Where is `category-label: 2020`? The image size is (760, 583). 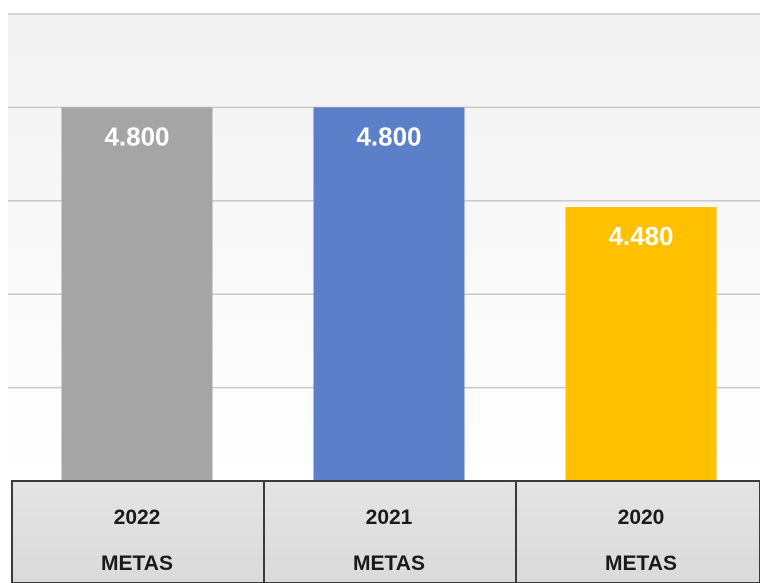
category-label: 2020 is located at coordinates (641, 517).